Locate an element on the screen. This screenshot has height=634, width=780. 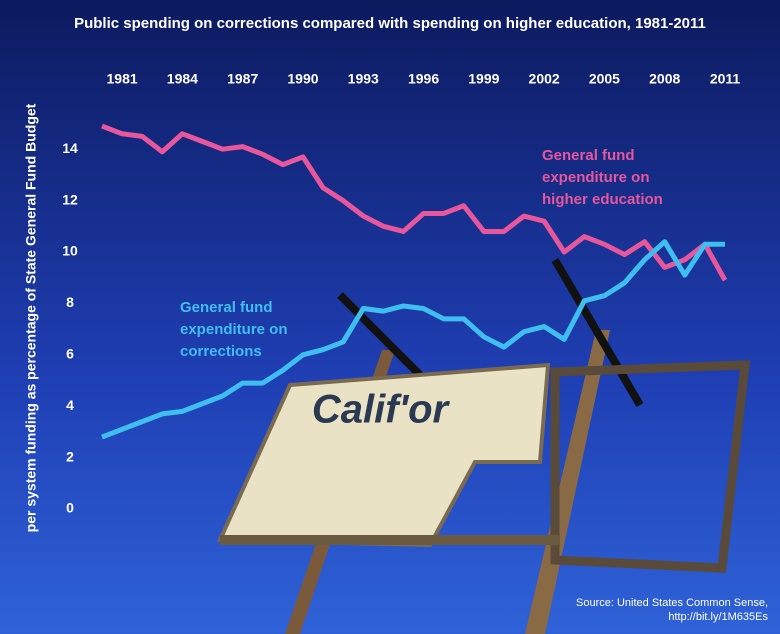
x-tick-label: 2008 is located at coordinates (664, 79).